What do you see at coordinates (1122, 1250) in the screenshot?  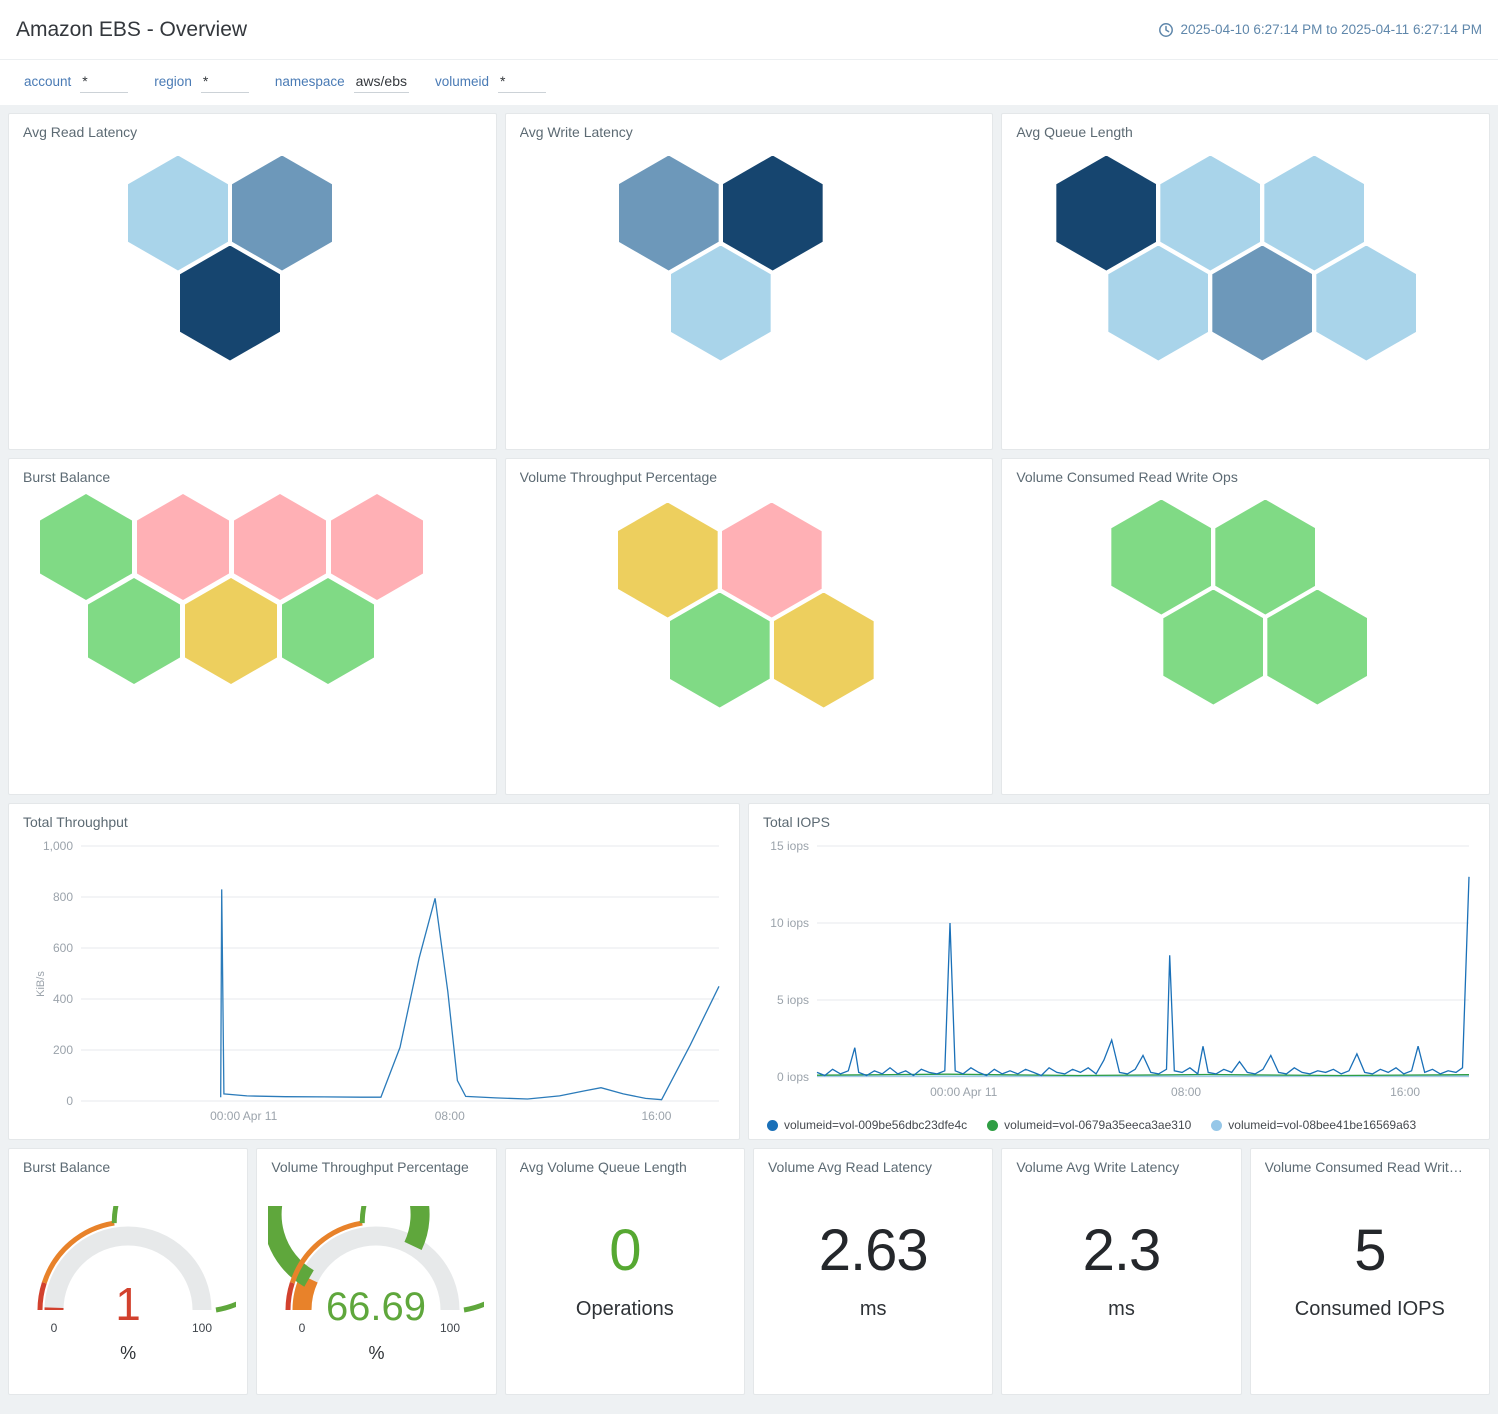 I see `stat-value: 2.3` at bounding box center [1122, 1250].